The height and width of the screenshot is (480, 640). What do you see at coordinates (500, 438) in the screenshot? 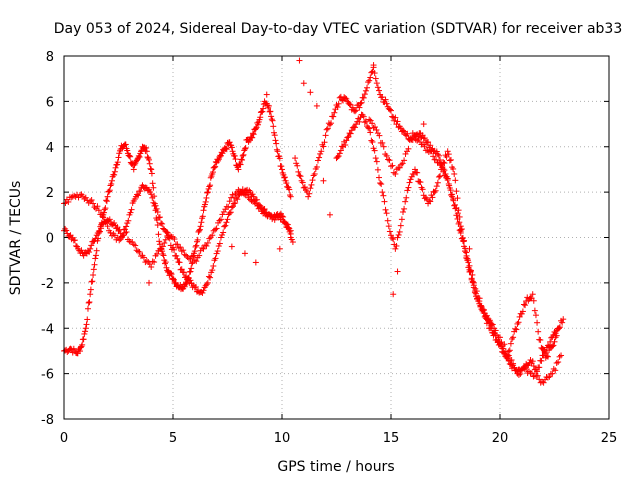
I see `x-tick-label: 20` at bounding box center [500, 438].